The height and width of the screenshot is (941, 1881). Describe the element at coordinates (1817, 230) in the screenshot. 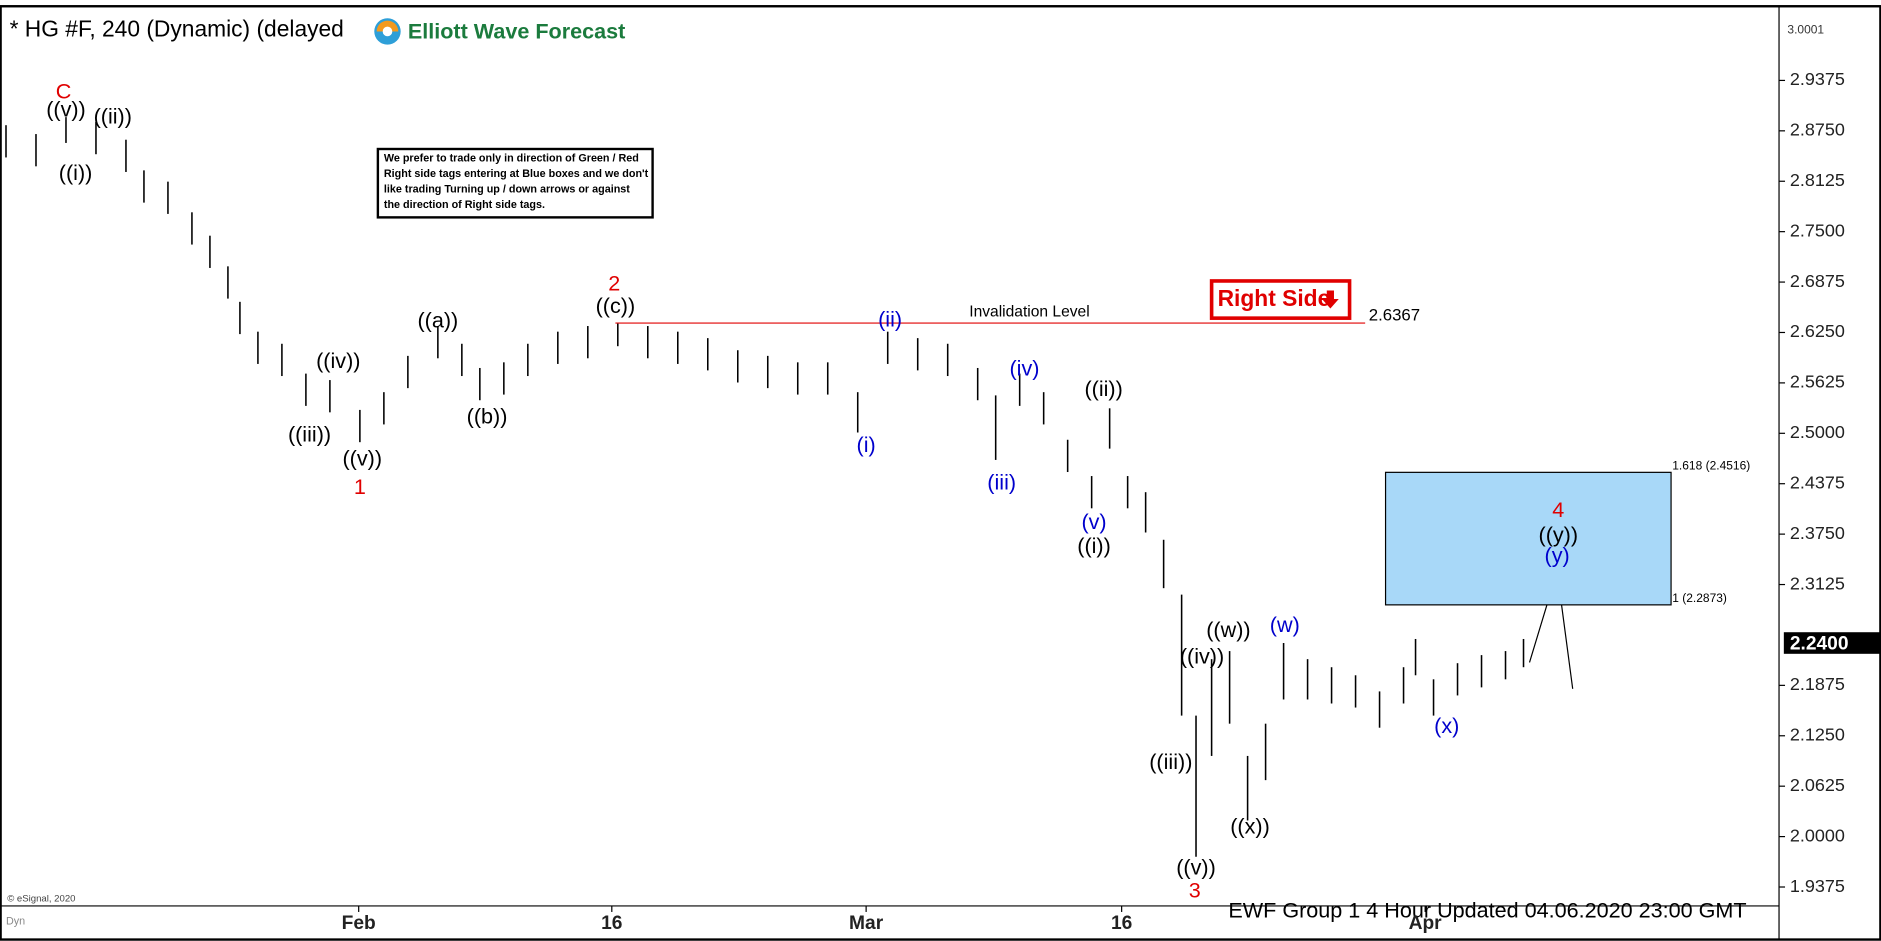

I see `y-tick-label: 2.7500` at that location.